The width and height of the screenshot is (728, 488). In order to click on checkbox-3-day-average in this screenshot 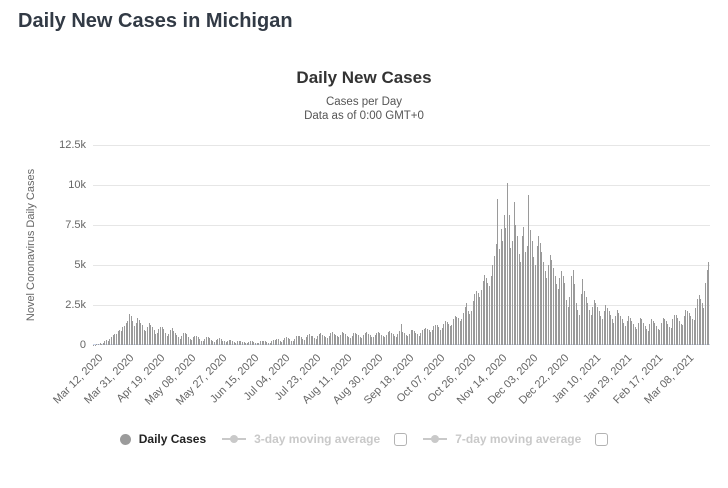, I will do `click(401, 439)`.